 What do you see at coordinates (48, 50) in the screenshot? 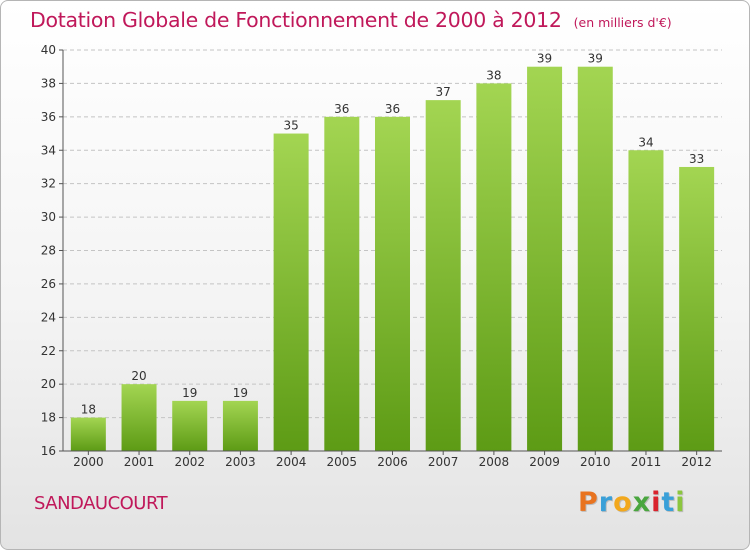
I see `y-tick-label: 40` at bounding box center [48, 50].